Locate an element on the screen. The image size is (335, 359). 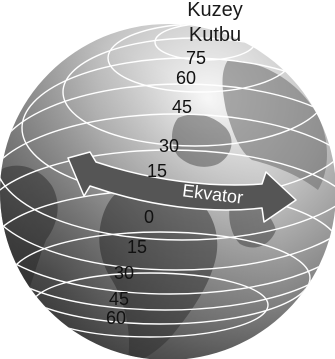
latitude-label-30n: 30 is located at coordinates (169, 146).